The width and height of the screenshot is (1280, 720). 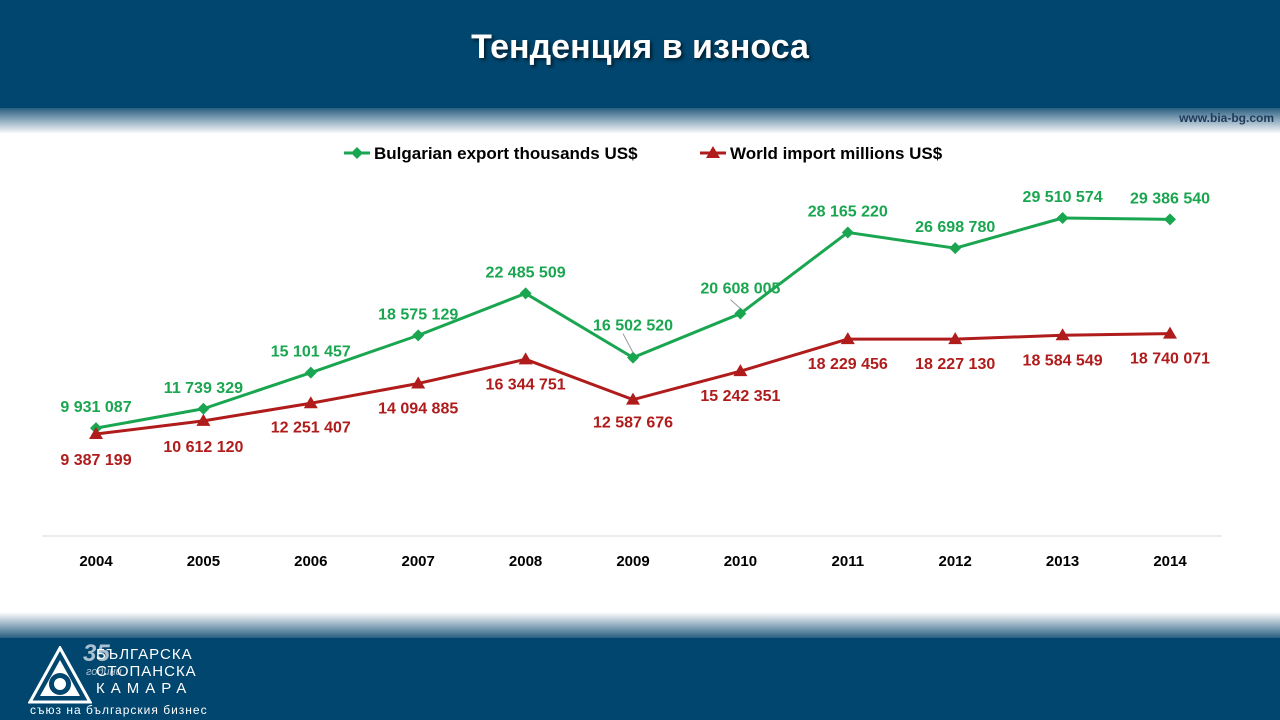 I want to click on header-fade, so click(x=640, y=121).